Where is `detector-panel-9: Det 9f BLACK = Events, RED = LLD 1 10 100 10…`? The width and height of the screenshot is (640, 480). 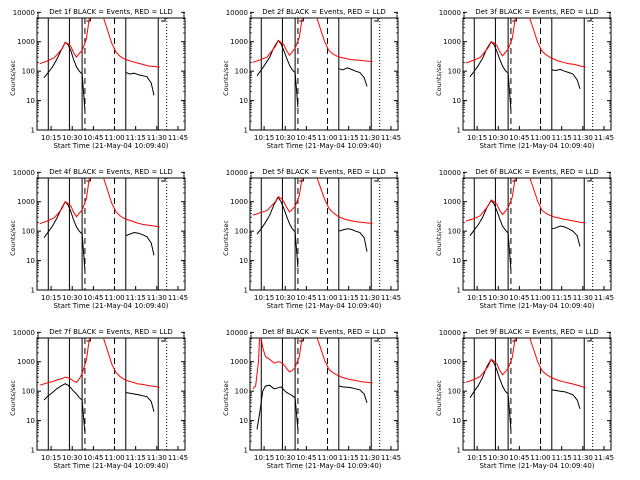 detector-panel-9: Det 9f BLACK = Events, RED = LLD 1 10 100 10… is located at coordinates (524, 399).